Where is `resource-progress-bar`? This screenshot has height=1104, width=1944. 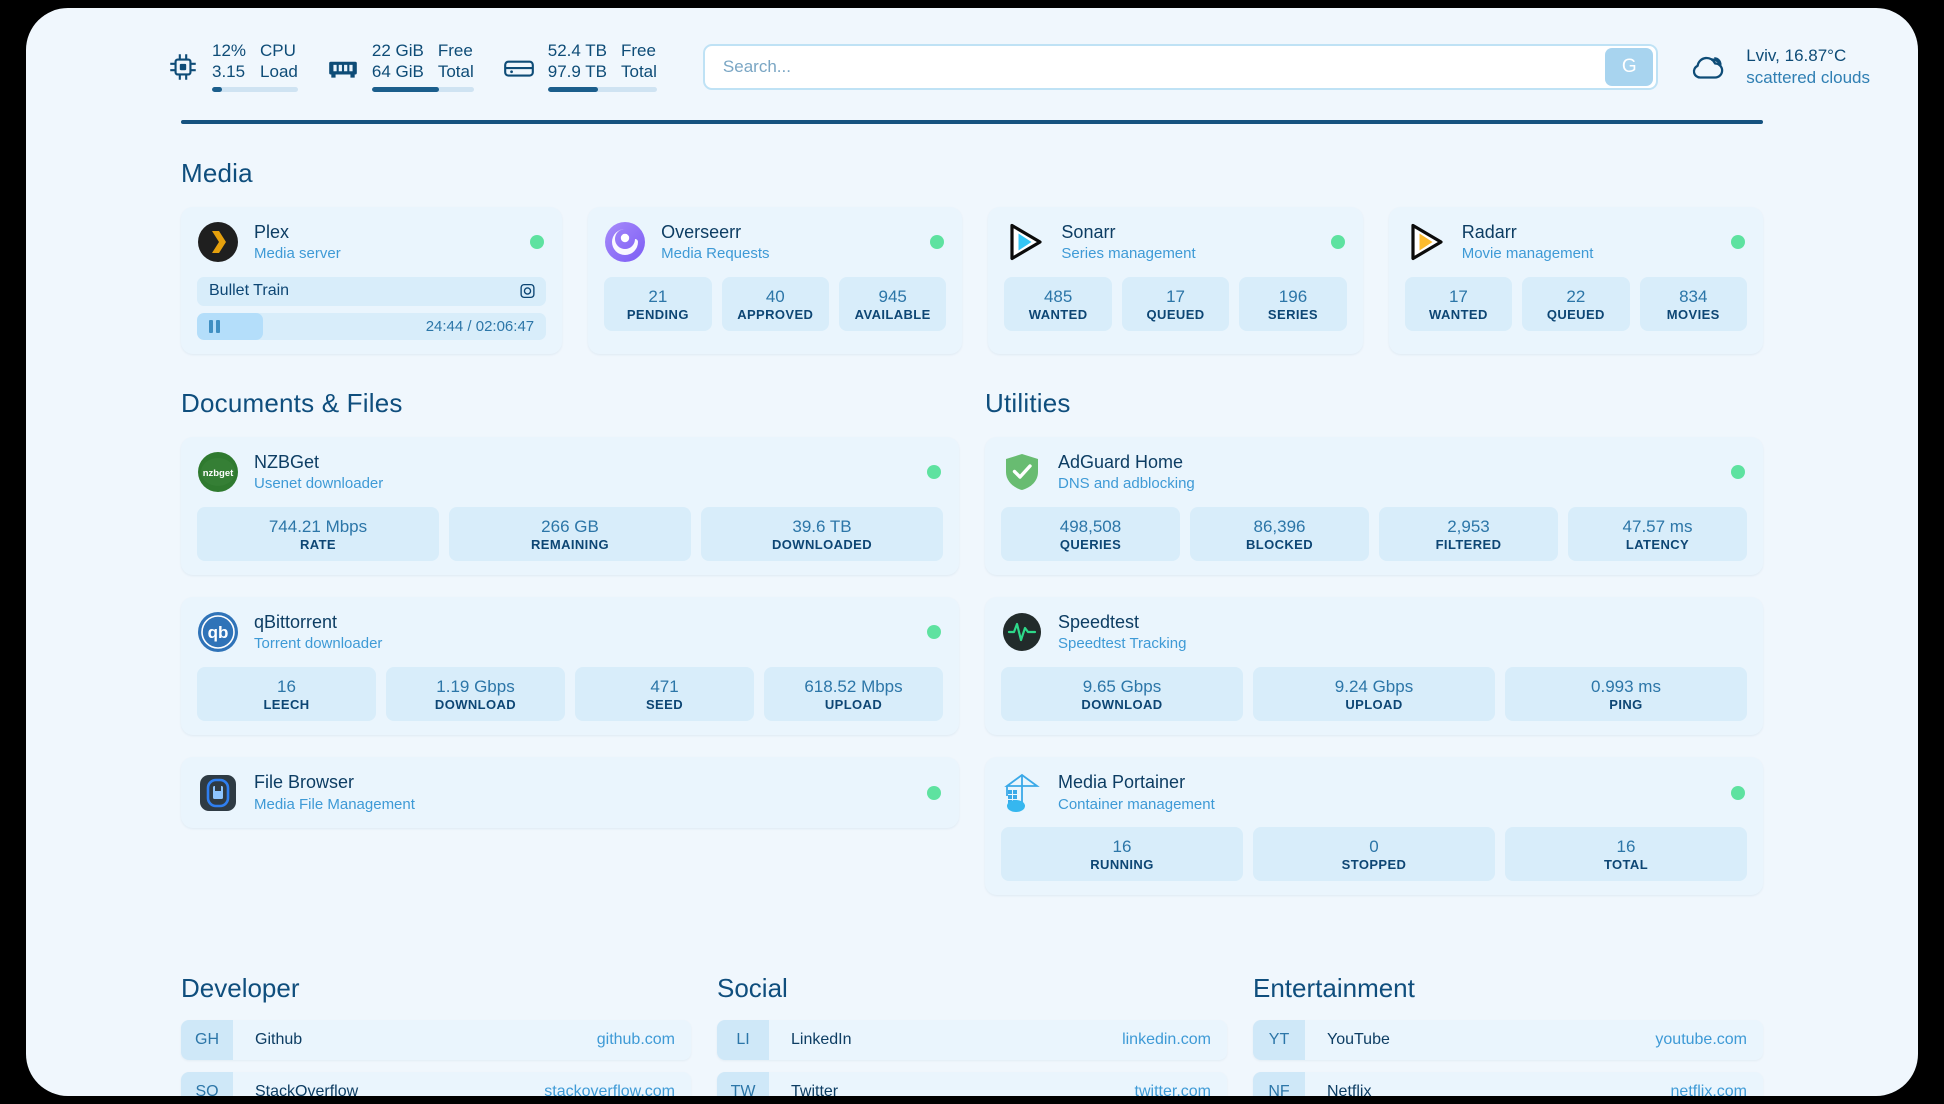 resource-progress-bar is located at coordinates (602, 90).